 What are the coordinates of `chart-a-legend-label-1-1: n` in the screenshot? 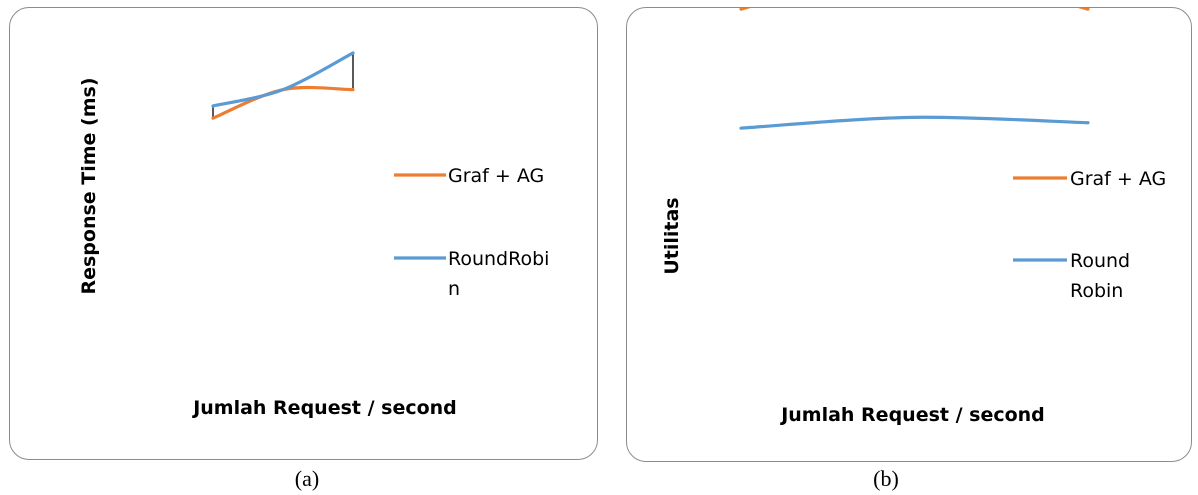 It's located at (454, 289).